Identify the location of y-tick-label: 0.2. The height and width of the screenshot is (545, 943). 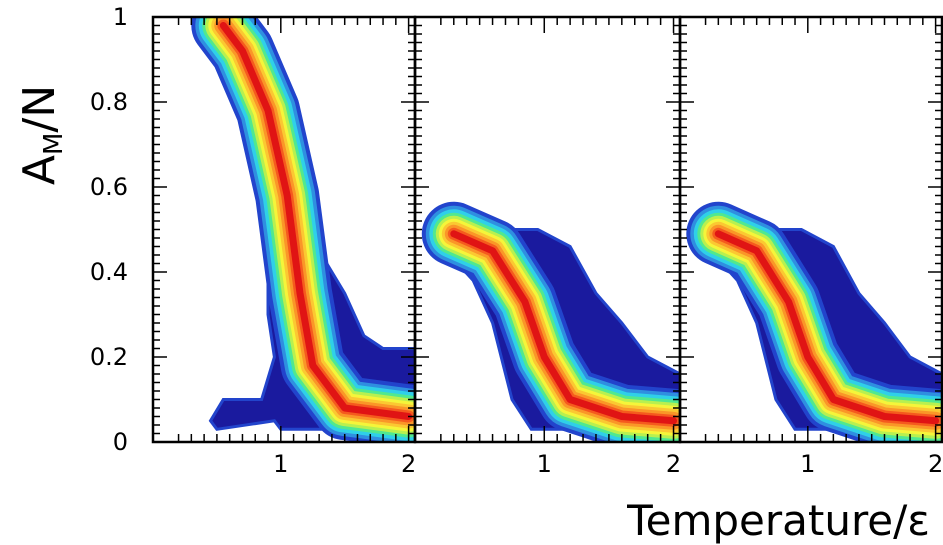
(109, 357).